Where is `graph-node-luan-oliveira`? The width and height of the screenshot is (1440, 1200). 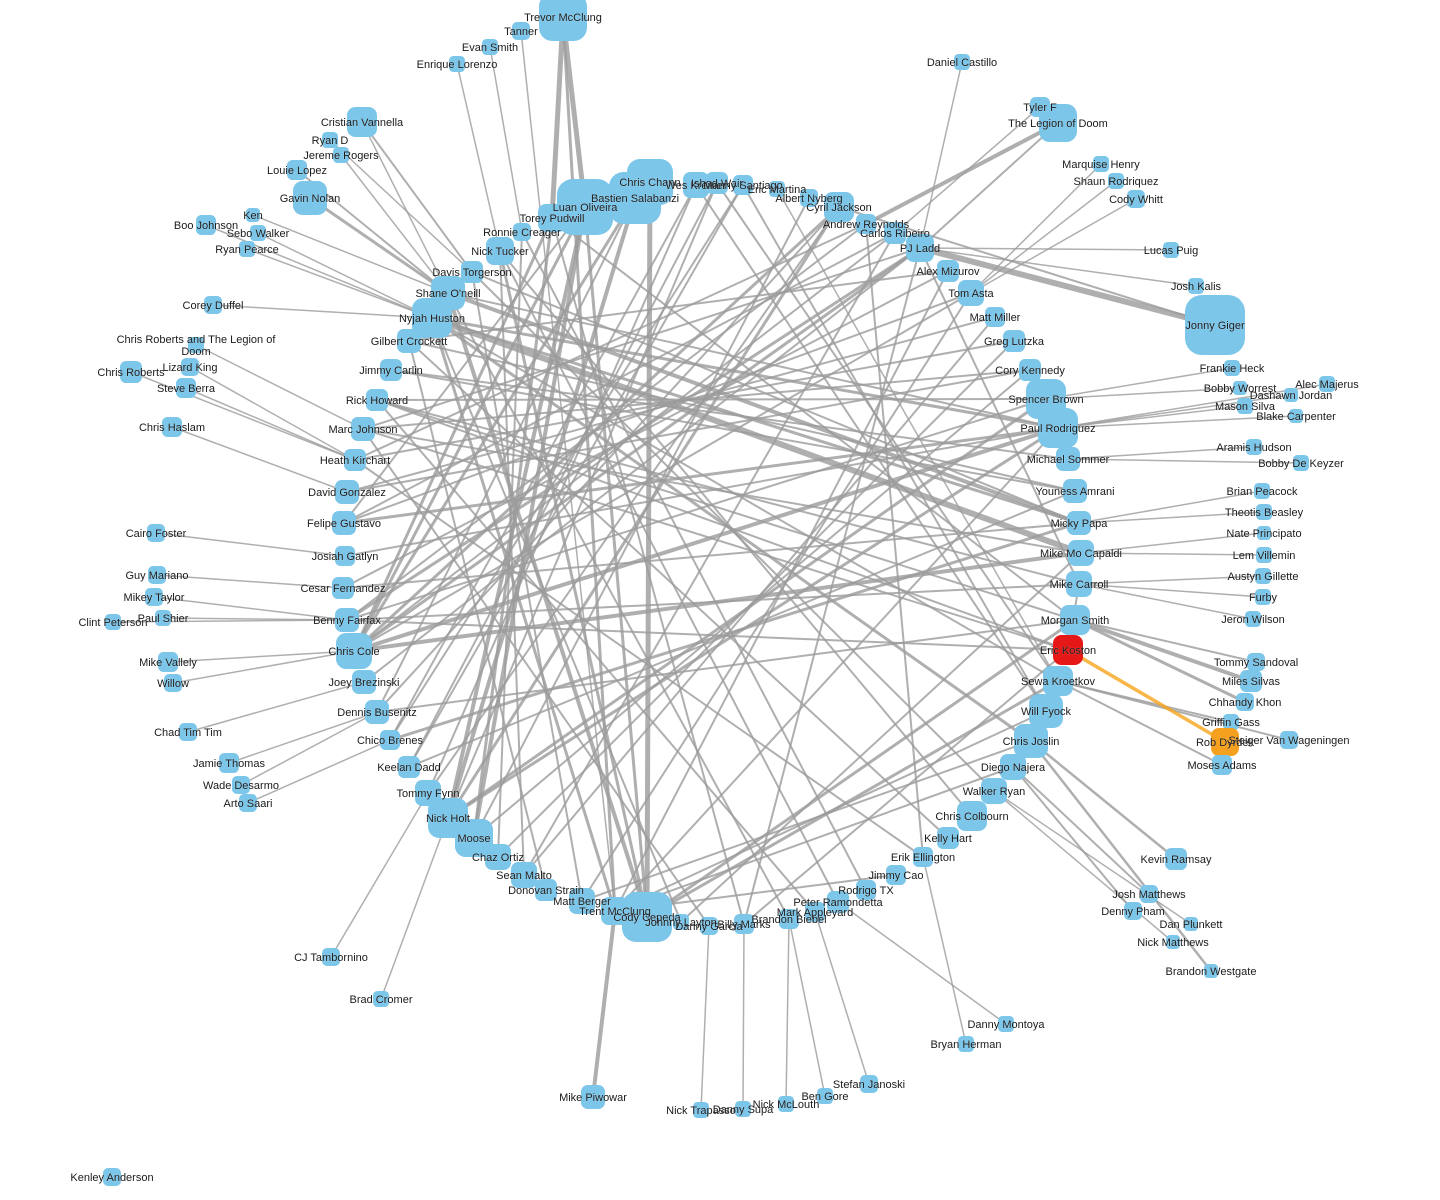
graph-node-luan-oliveira is located at coordinates (585, 207).